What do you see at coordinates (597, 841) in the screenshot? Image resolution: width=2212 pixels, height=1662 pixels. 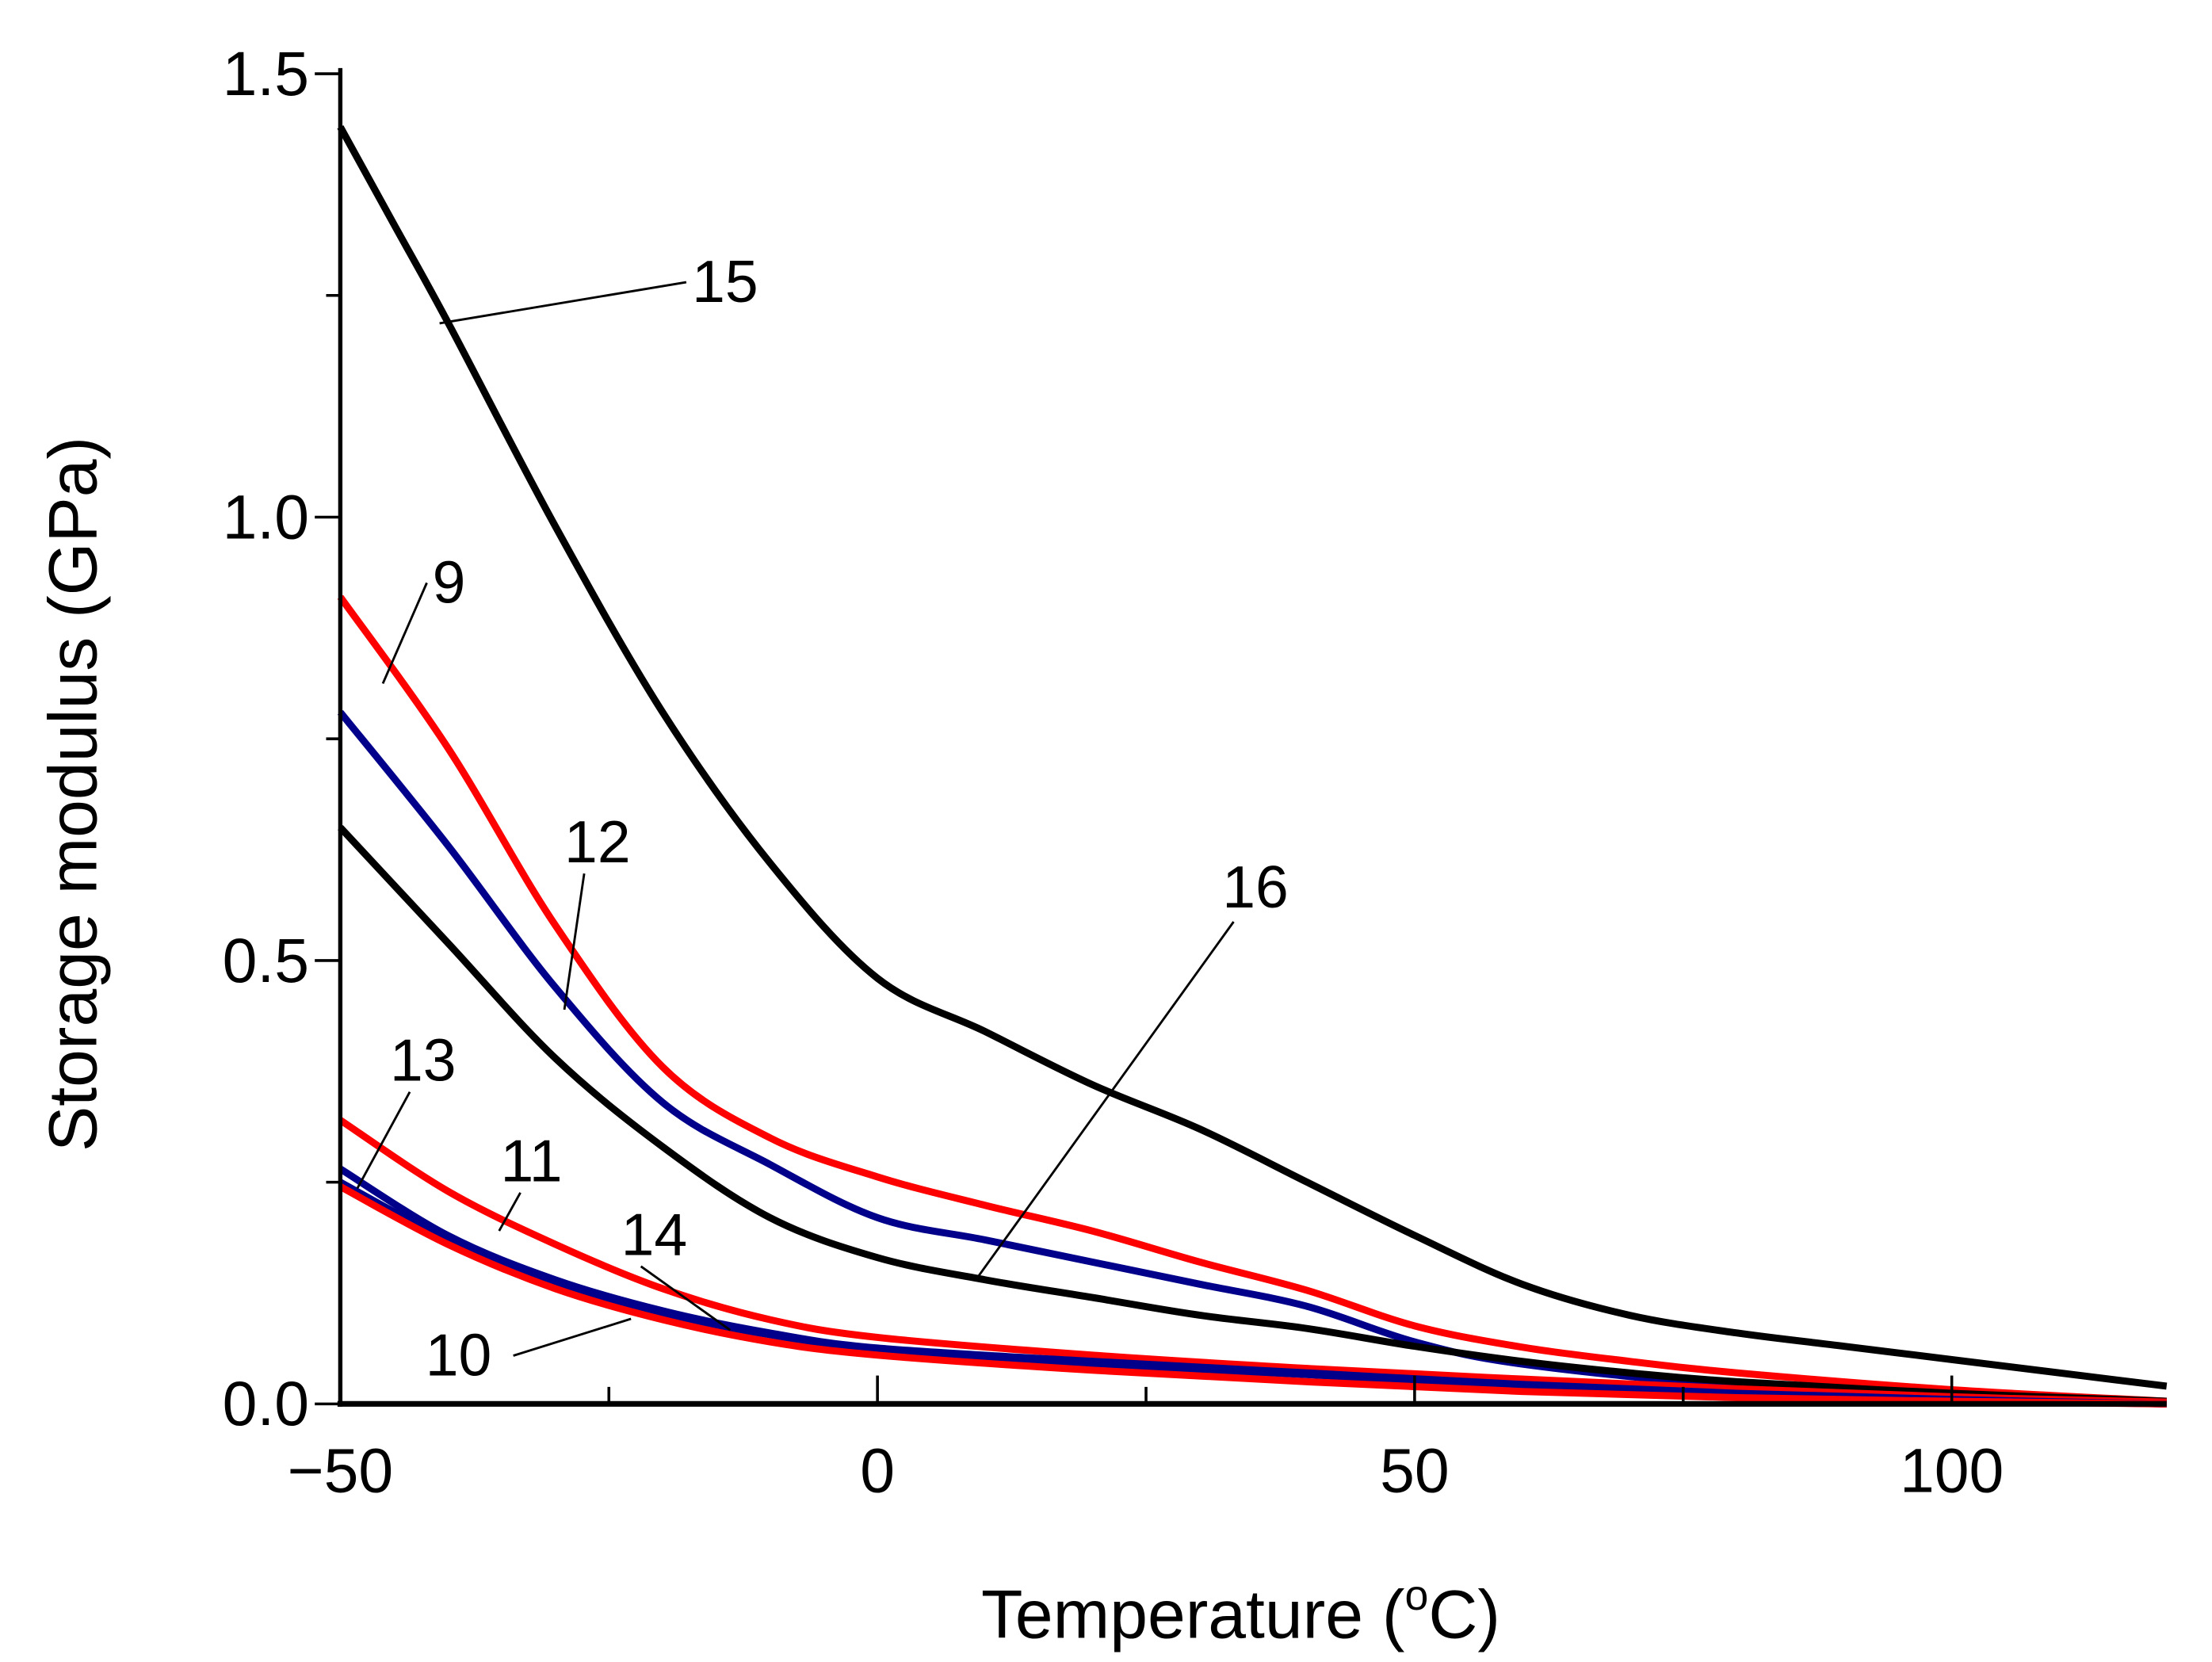 I see `curve-label-12: 12` at bounding box center [597, 841].